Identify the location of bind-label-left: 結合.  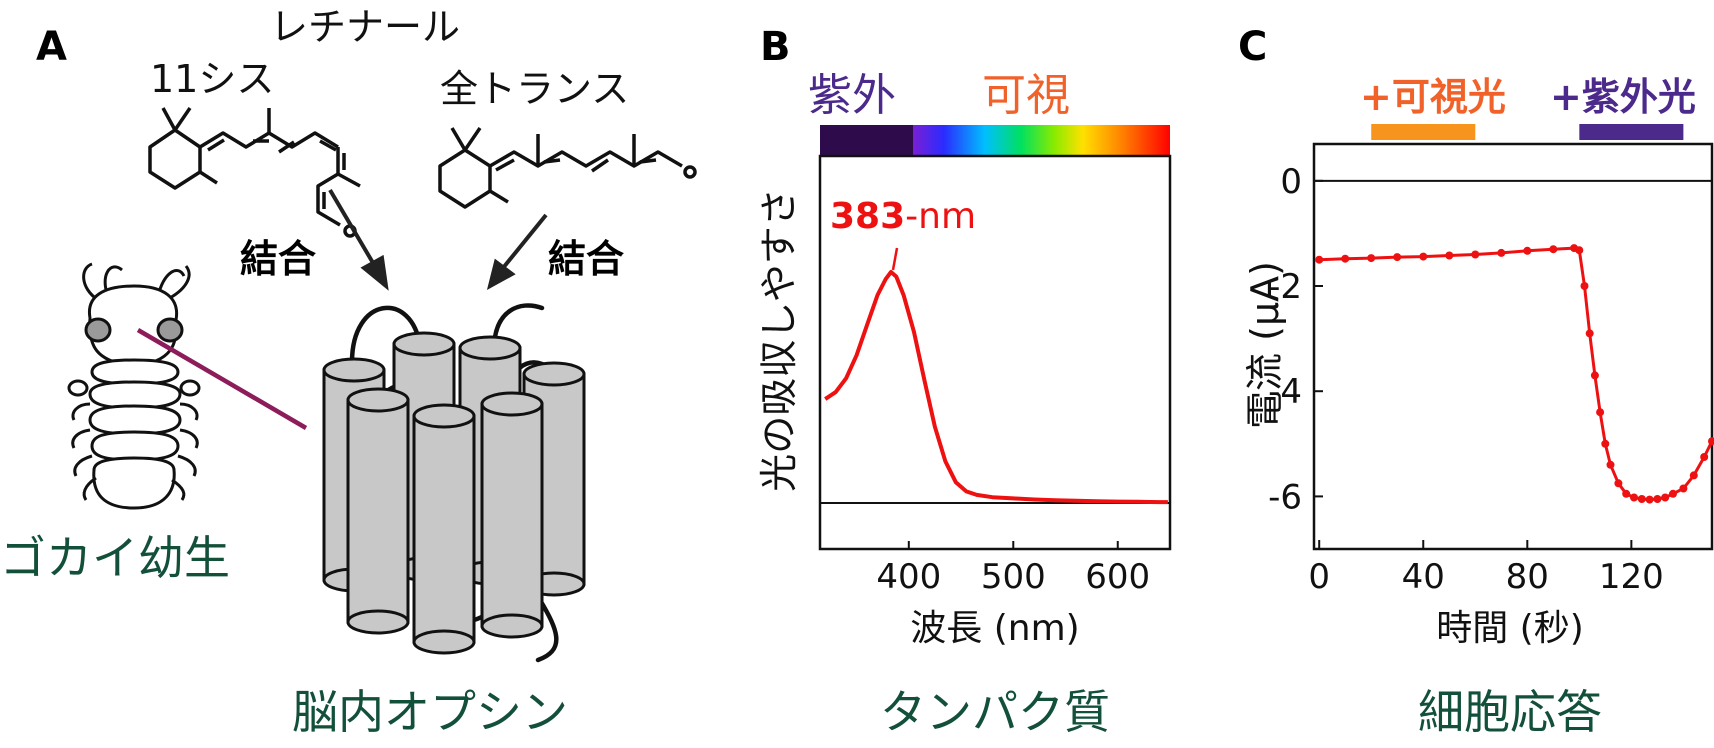
(278, 259).